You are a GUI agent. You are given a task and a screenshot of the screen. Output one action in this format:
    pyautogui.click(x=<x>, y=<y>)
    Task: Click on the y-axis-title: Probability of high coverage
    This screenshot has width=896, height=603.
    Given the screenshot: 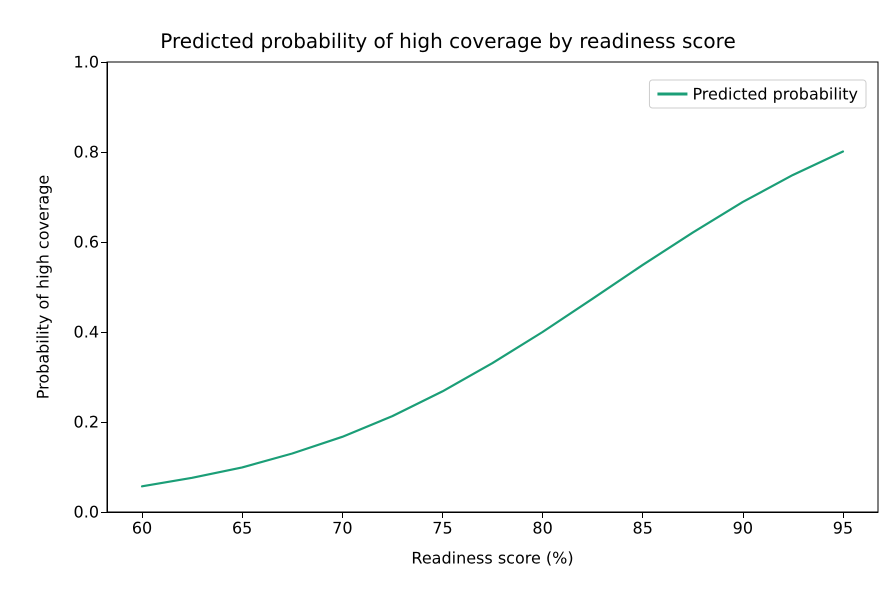 What is the action you would take?
    pyautogui.click(x=43, y=287)
    